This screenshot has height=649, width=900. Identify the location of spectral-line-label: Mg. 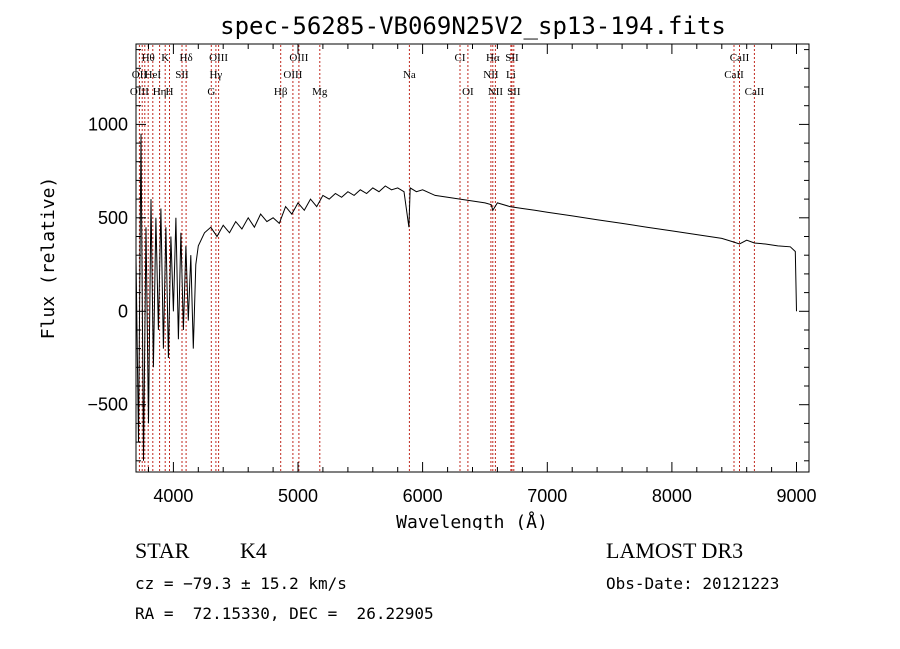
(320, 92).